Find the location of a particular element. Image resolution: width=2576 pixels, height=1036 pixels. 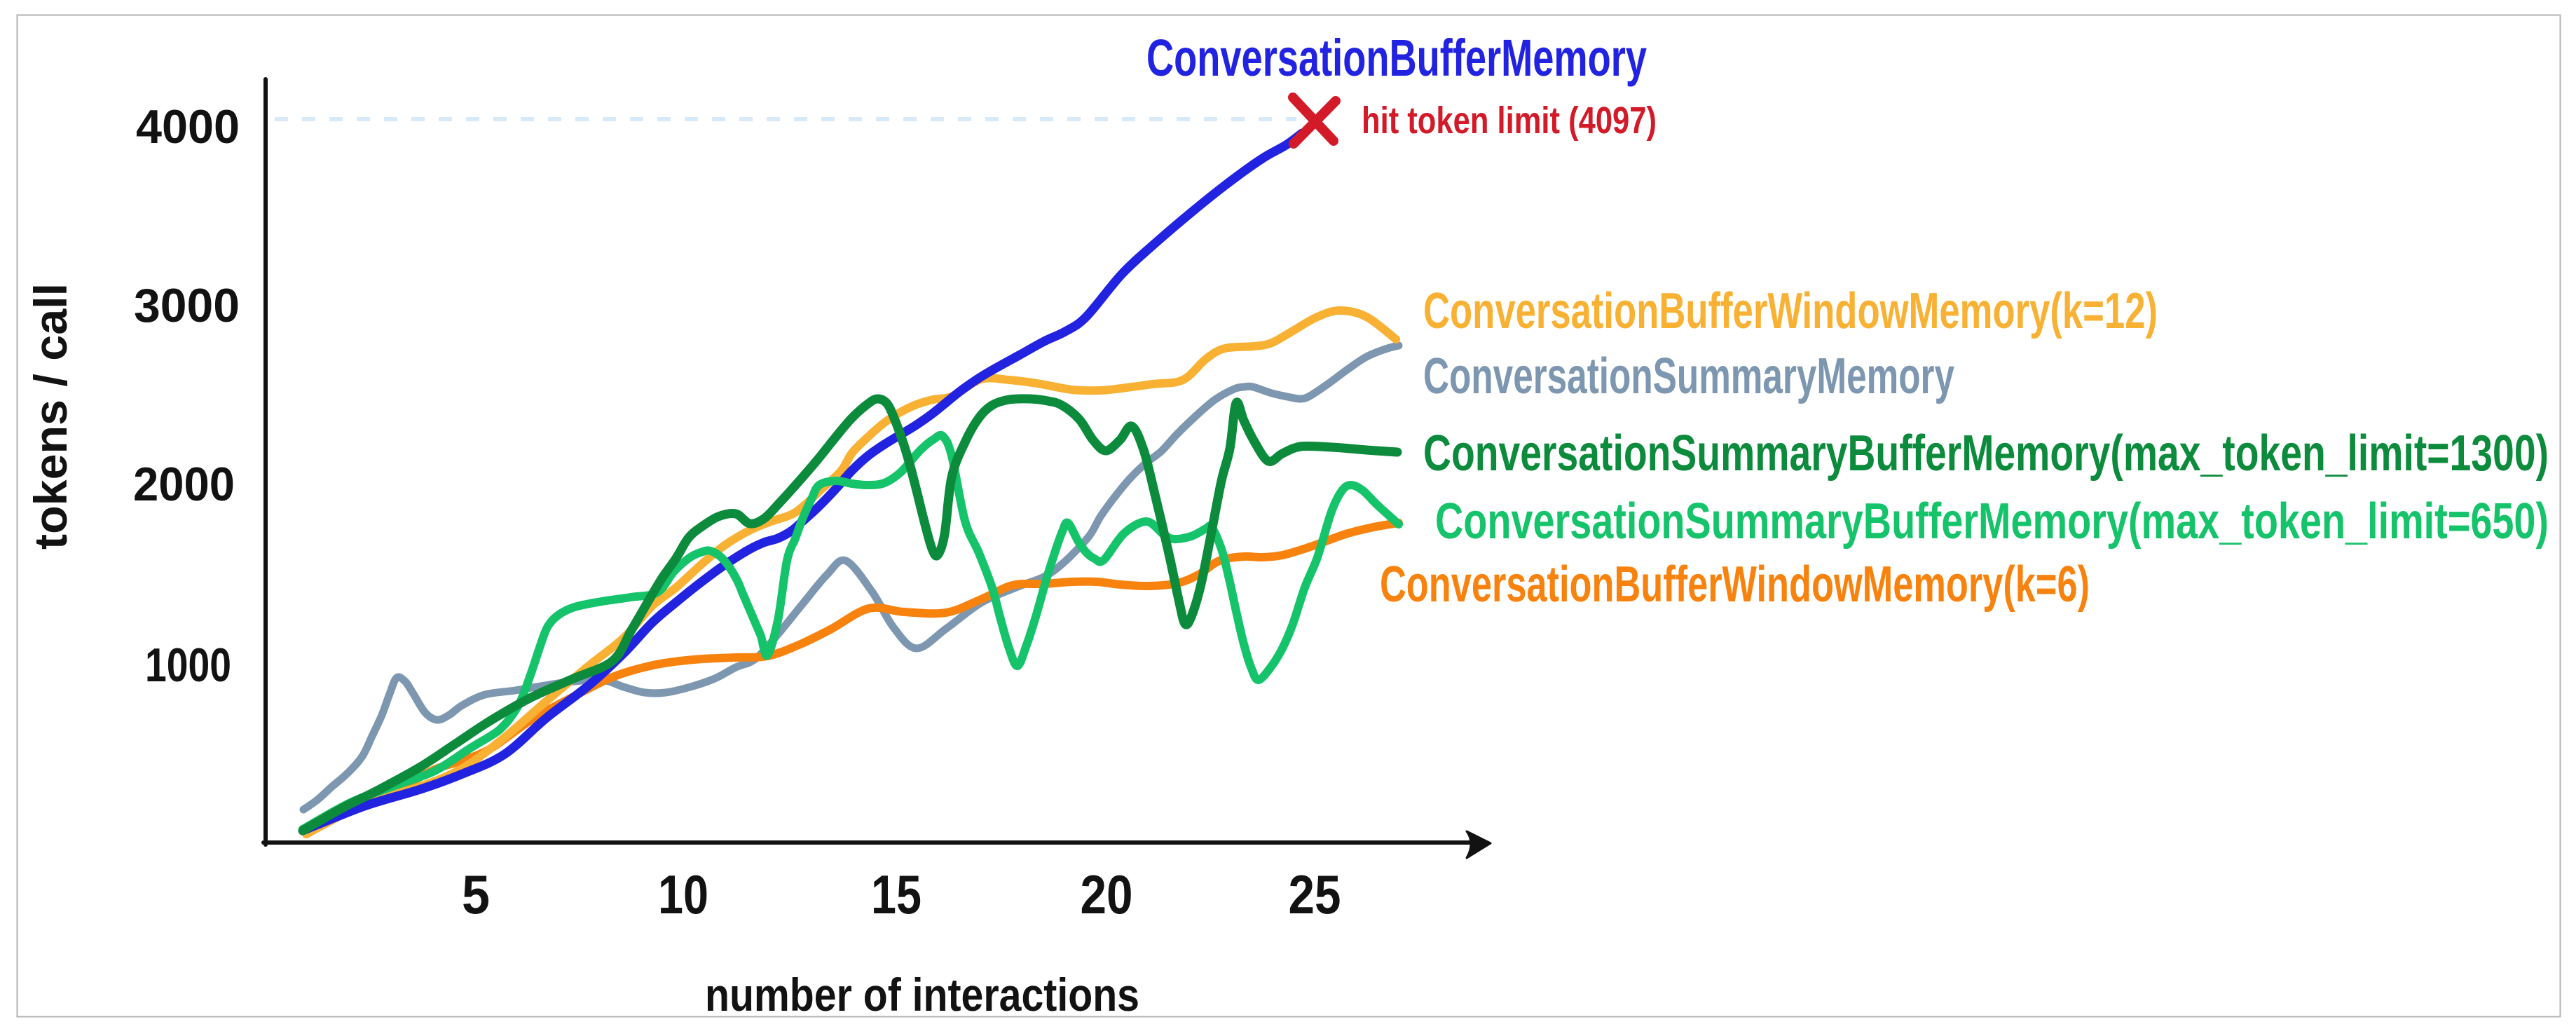

svg-text: 2000 is located at coordinates (184, 484).